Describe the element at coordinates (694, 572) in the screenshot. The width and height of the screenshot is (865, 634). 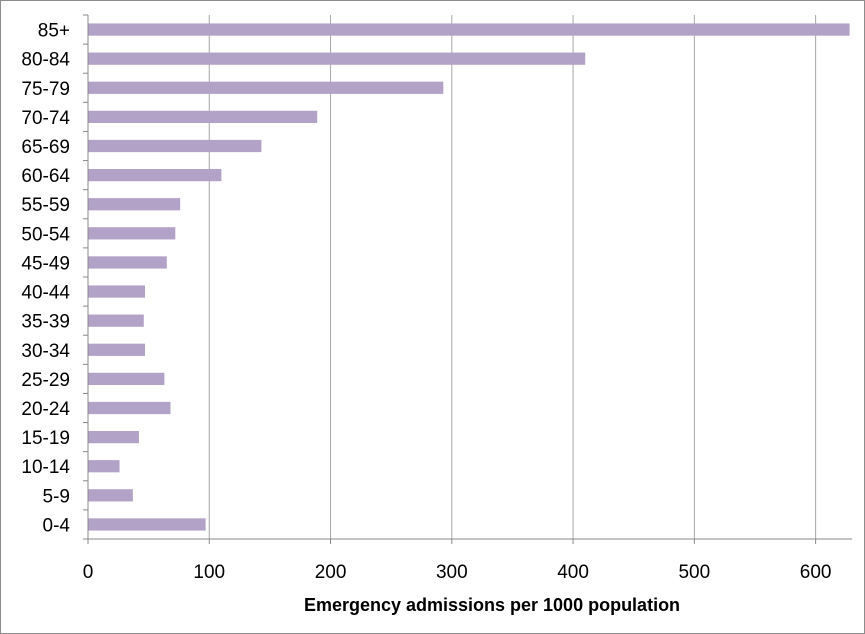
I see `x-tick-label: 500` at that location.